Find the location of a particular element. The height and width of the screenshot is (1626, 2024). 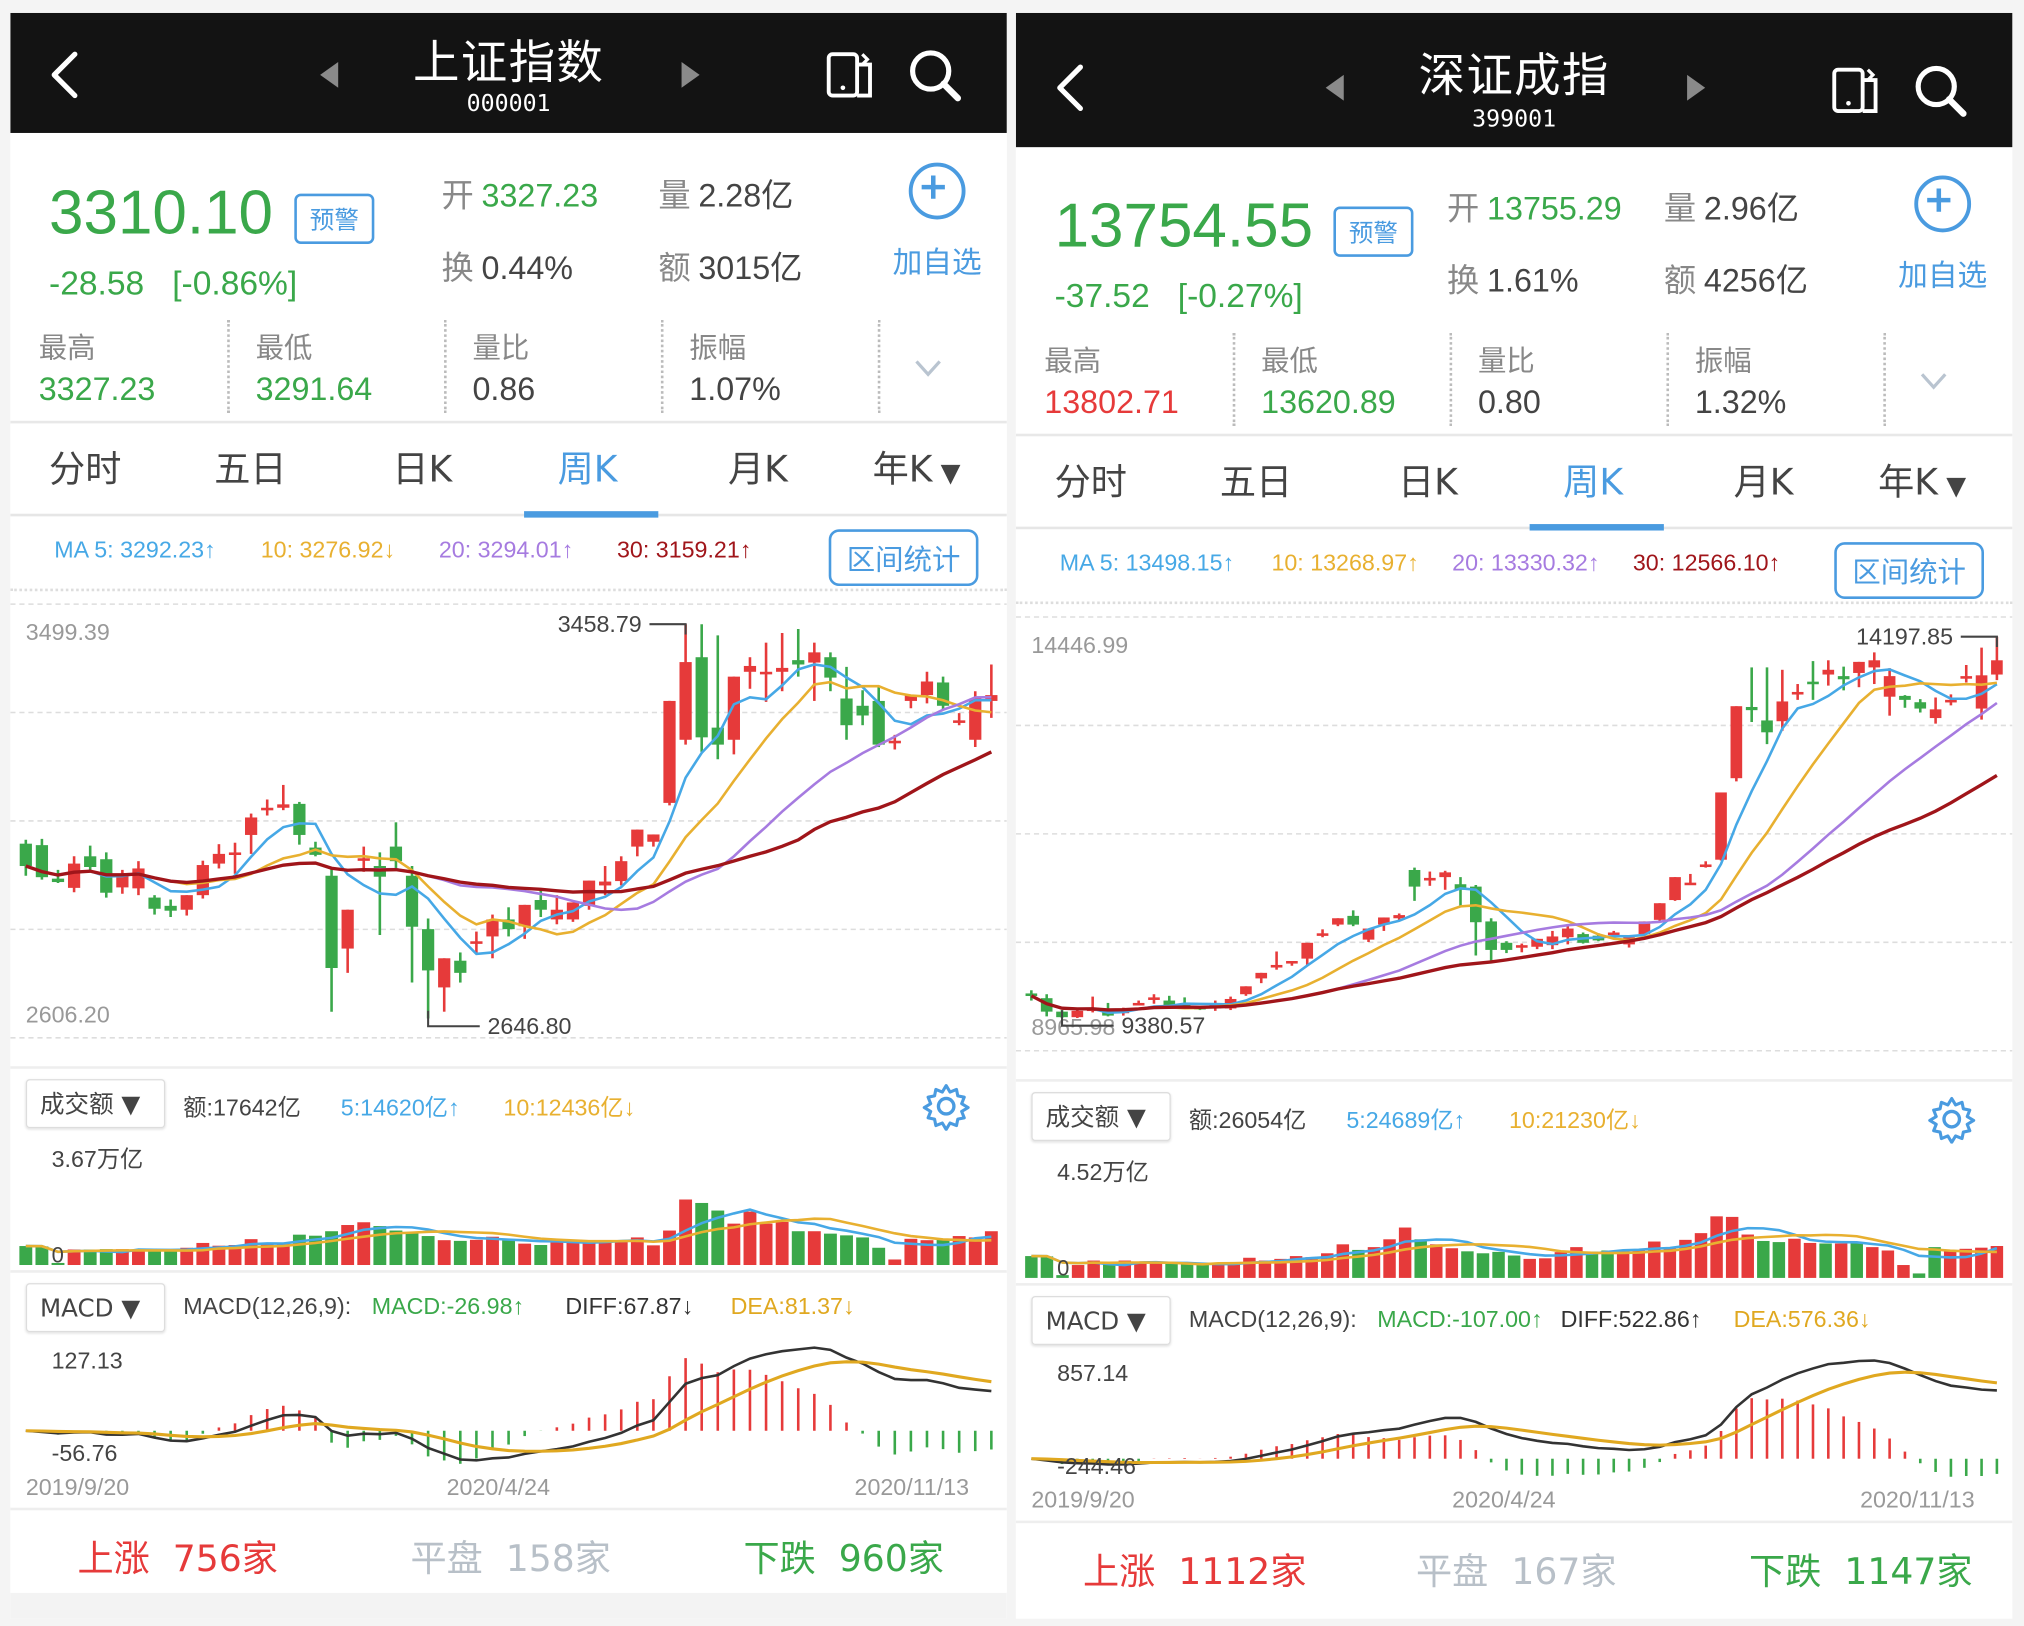

breadth-down-label: 下跌 is located at coordinates (1785, 1571).